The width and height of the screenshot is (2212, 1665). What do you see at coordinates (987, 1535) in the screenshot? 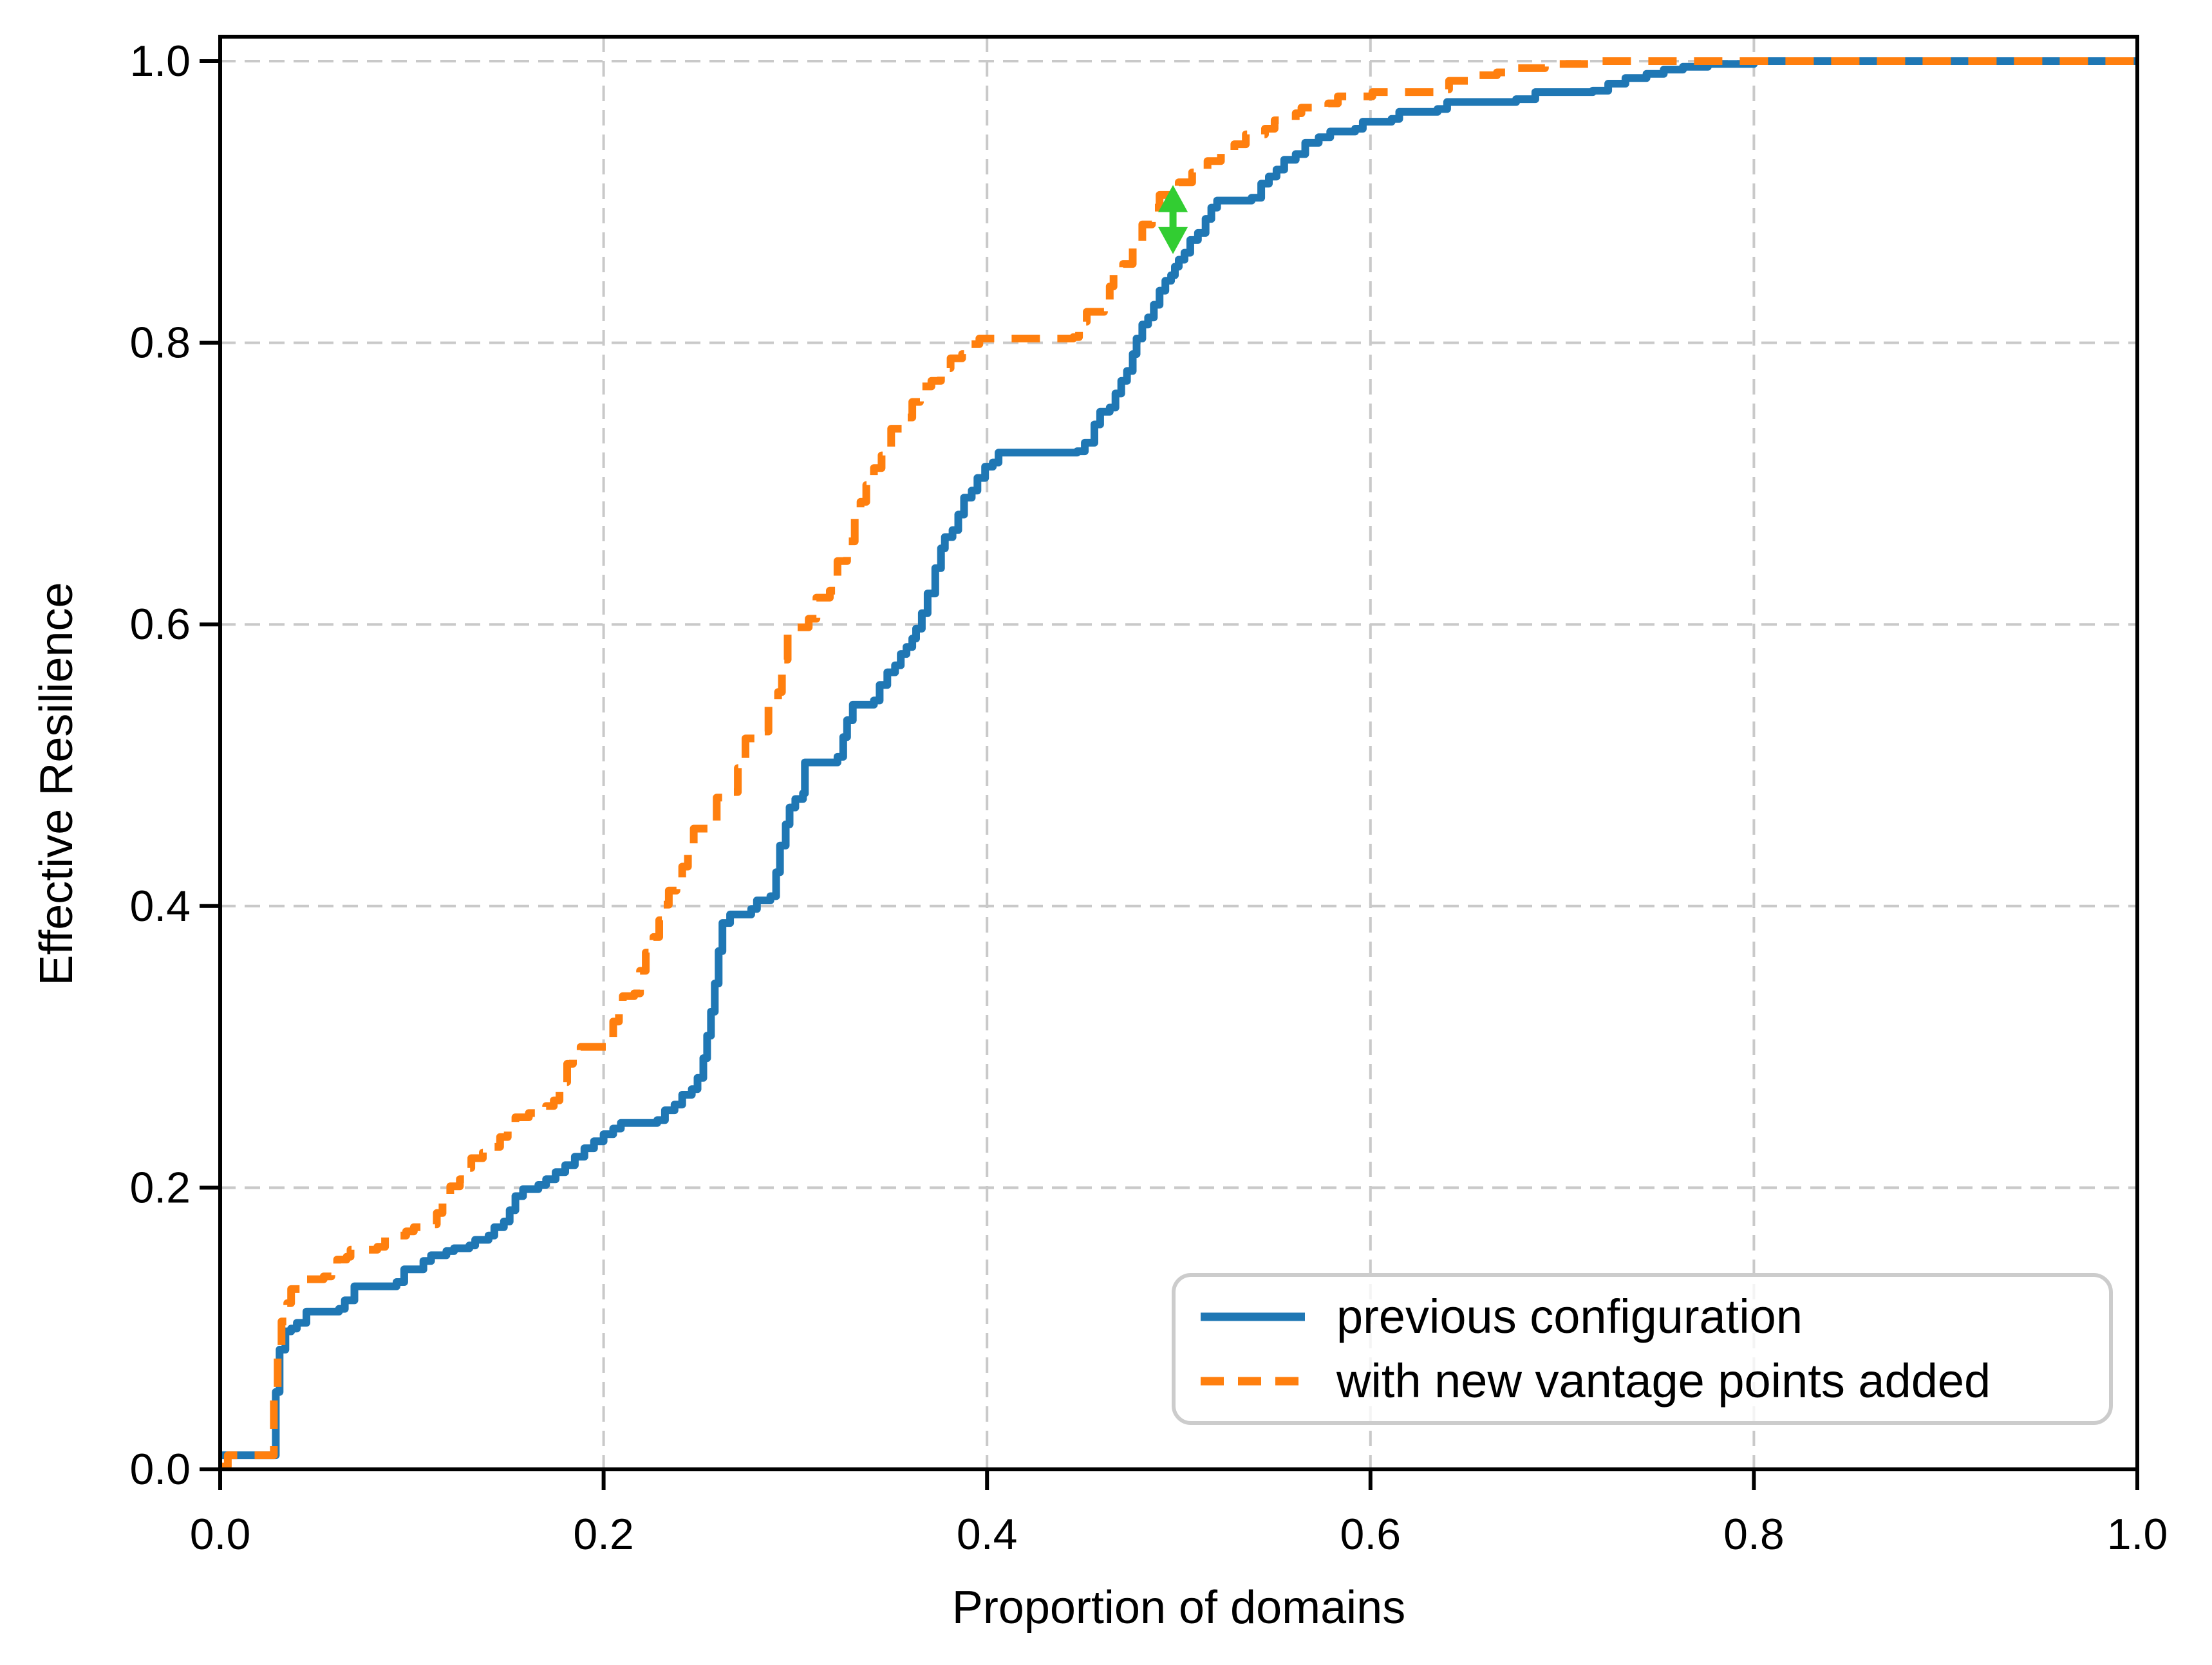
I see `x-tick-label: 0.4` at bounding box center [987, 1535].